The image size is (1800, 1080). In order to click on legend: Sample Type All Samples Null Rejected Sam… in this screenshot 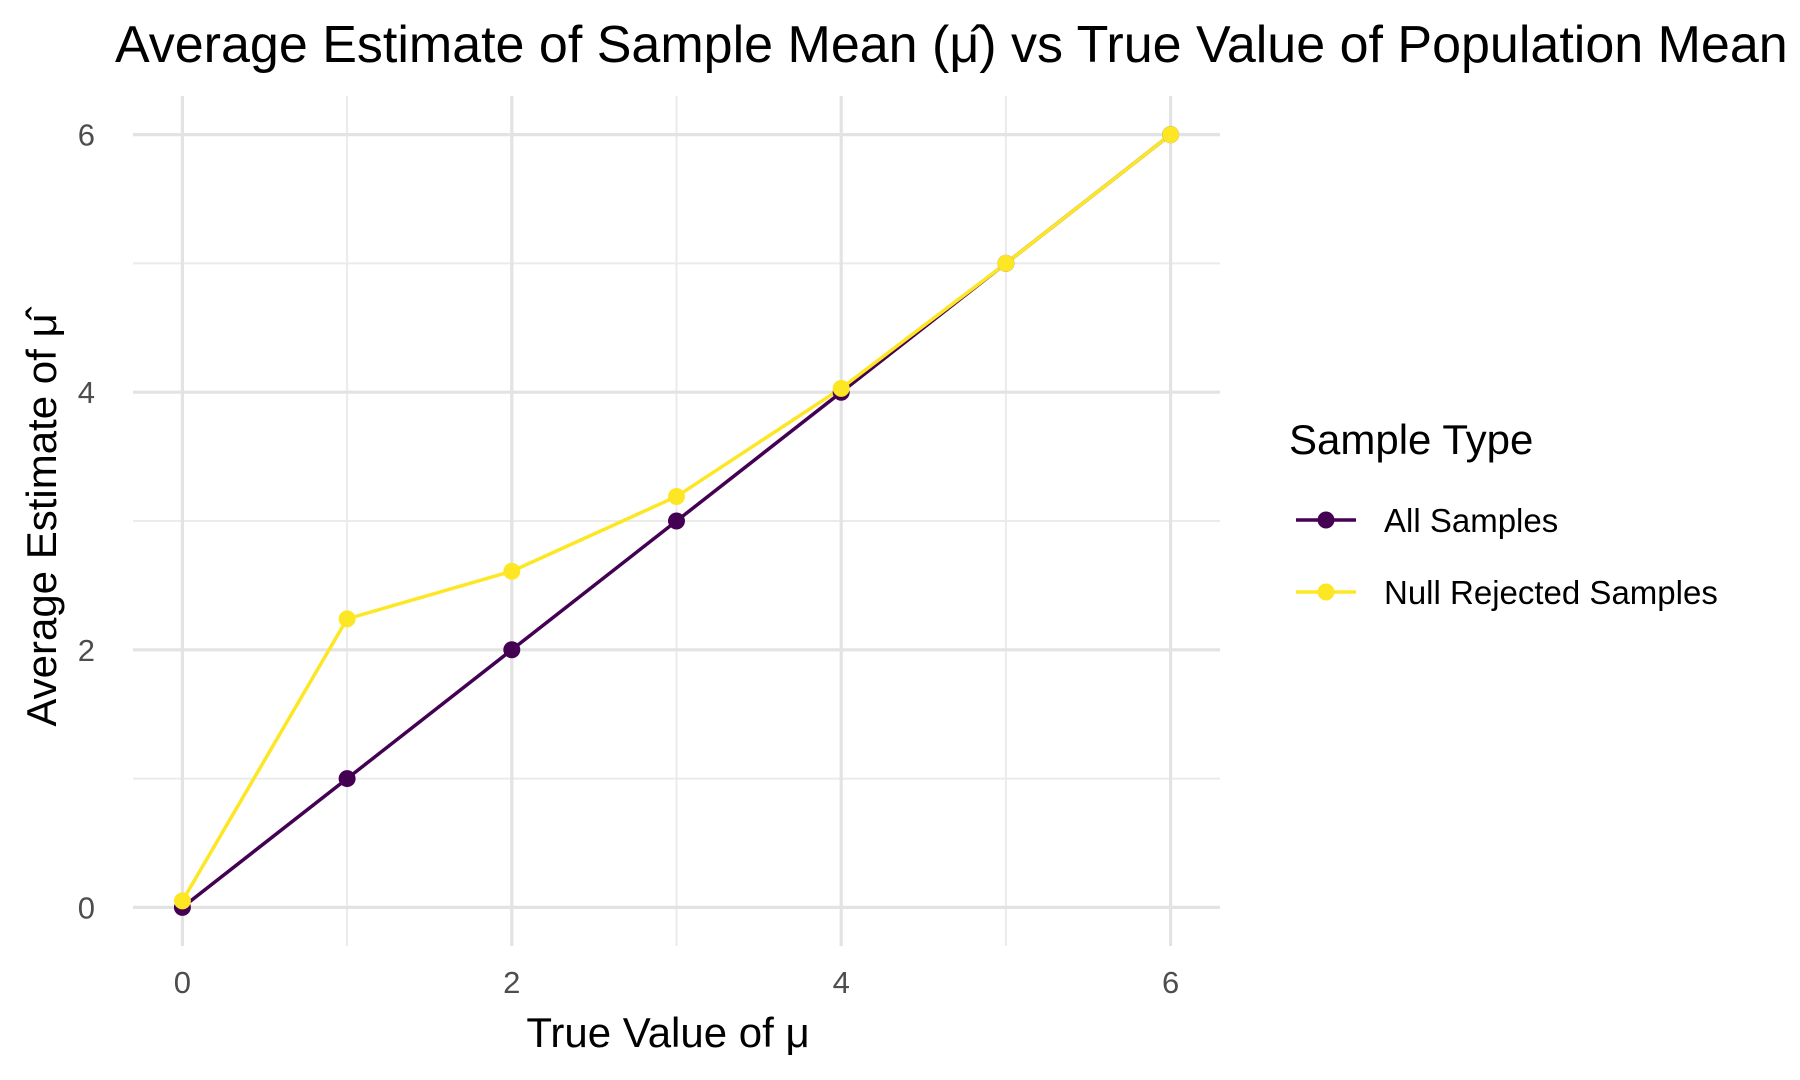, I will do `click(1503, 513)`.